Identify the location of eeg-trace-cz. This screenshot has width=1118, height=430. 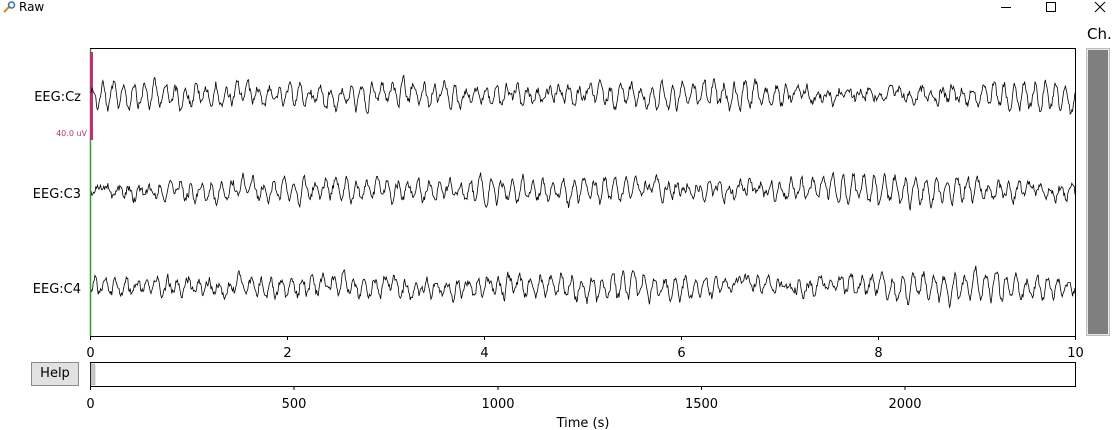
(583, 95).